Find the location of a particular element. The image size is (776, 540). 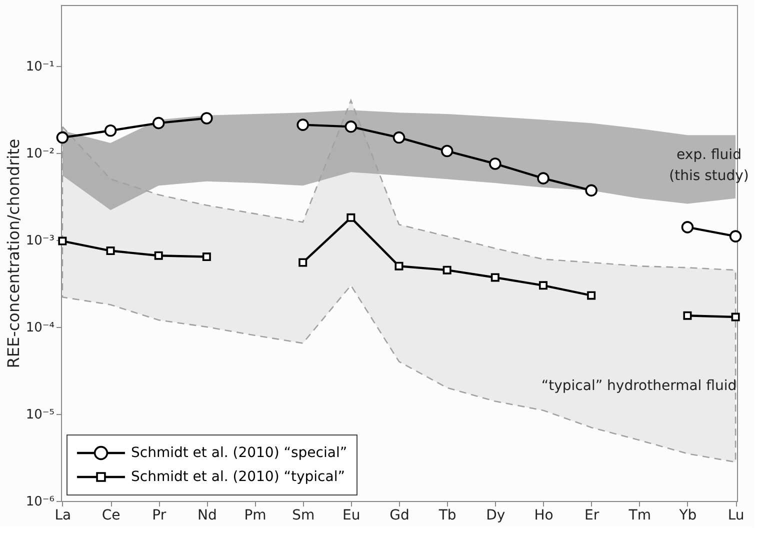

y-tick-label: 10⁻⁴ is located at coordinates (40, 328).